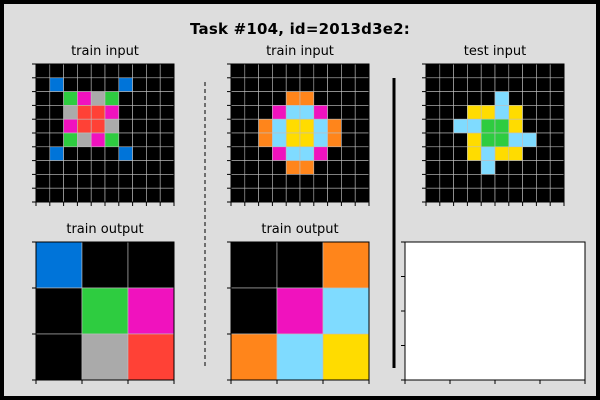 Image resolution: width=600 pixels, height=400 pixels. Describe the element at coordinates (300, 51) in the screenshot. I see `train-input-2-title: train input` at that location.